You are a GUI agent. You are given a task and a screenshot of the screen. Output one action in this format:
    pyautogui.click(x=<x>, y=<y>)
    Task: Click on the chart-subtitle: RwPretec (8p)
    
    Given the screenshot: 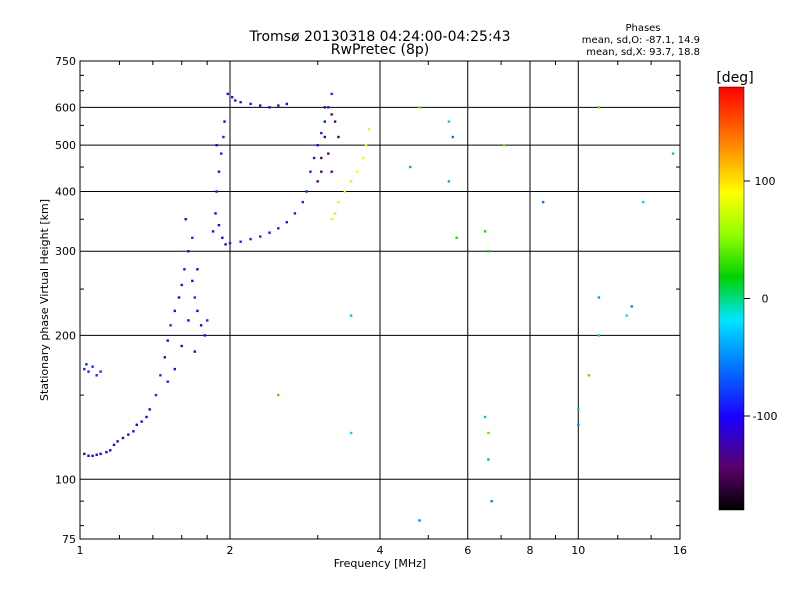 What is the action you would take?
    pyautogui.click(x=380, y=50)
    